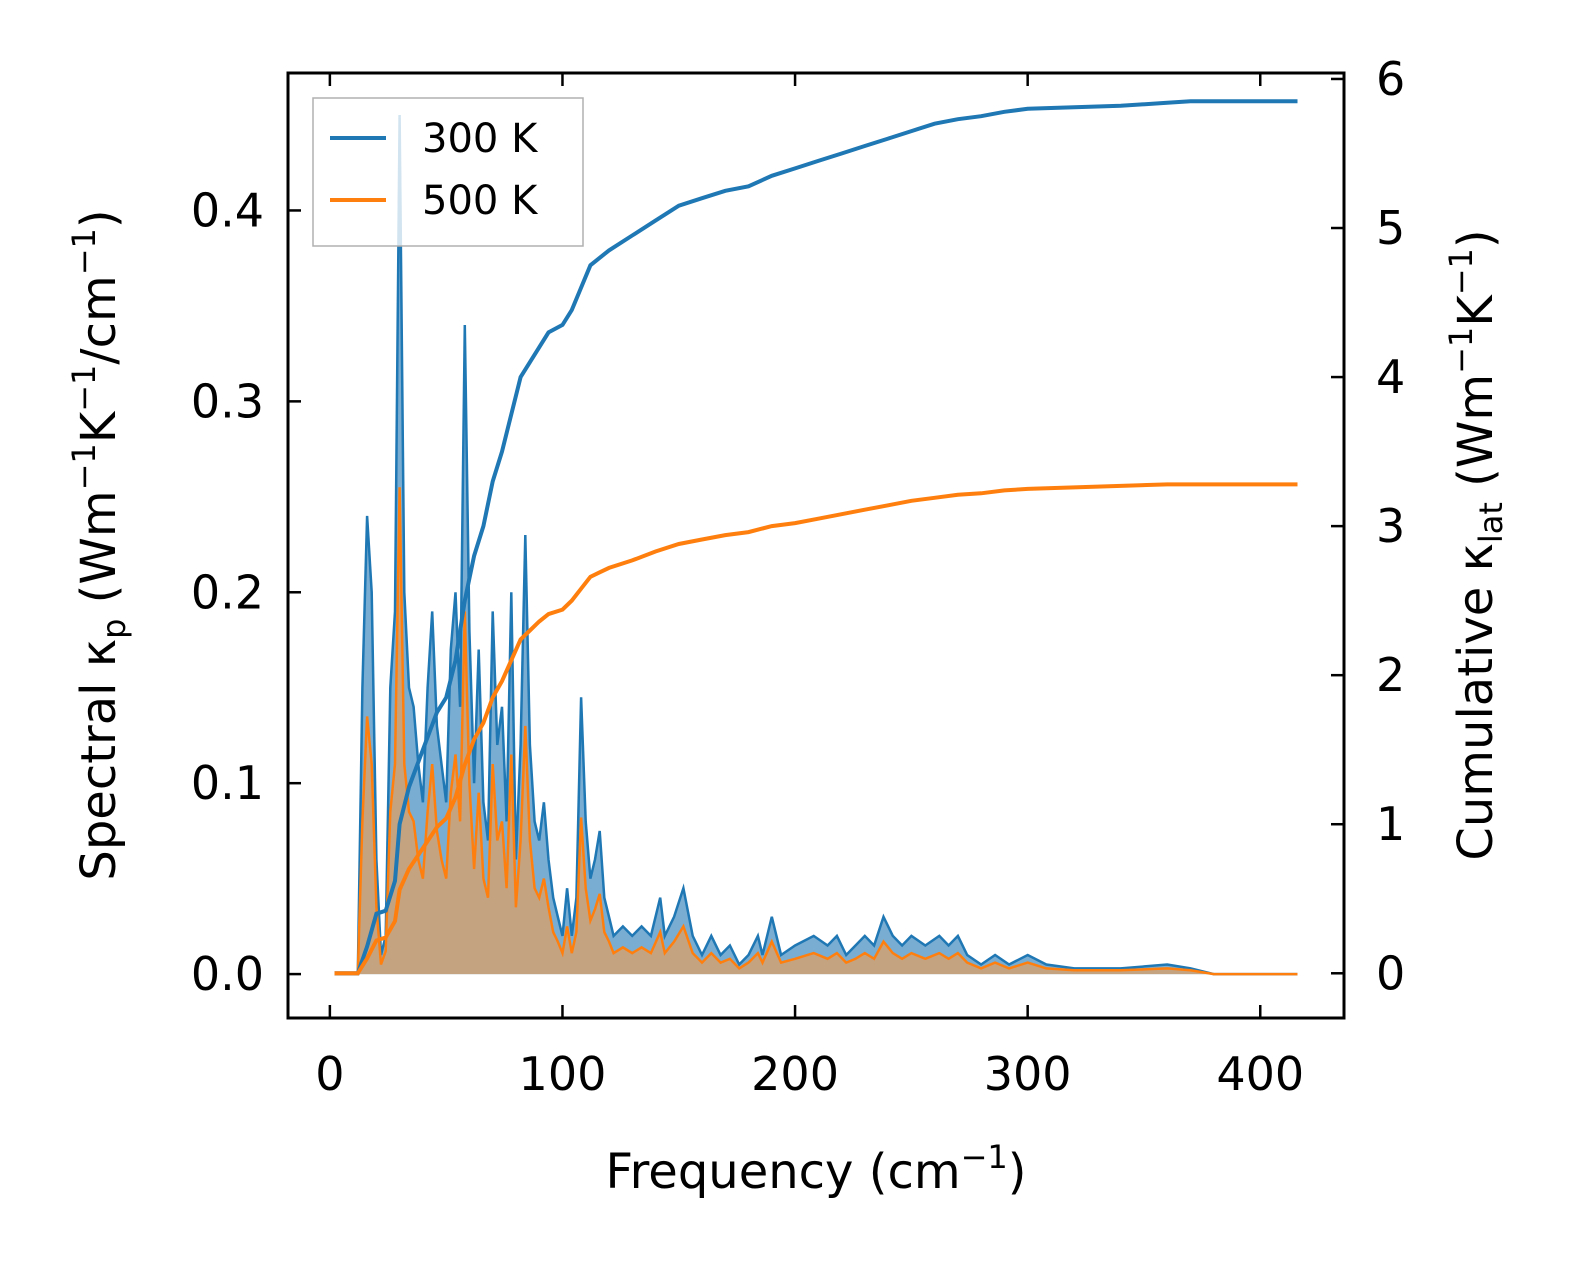 This screenshot has height=1278, width=1586. I want to click on legend-label-500k: 500 K, so click(480, 201).